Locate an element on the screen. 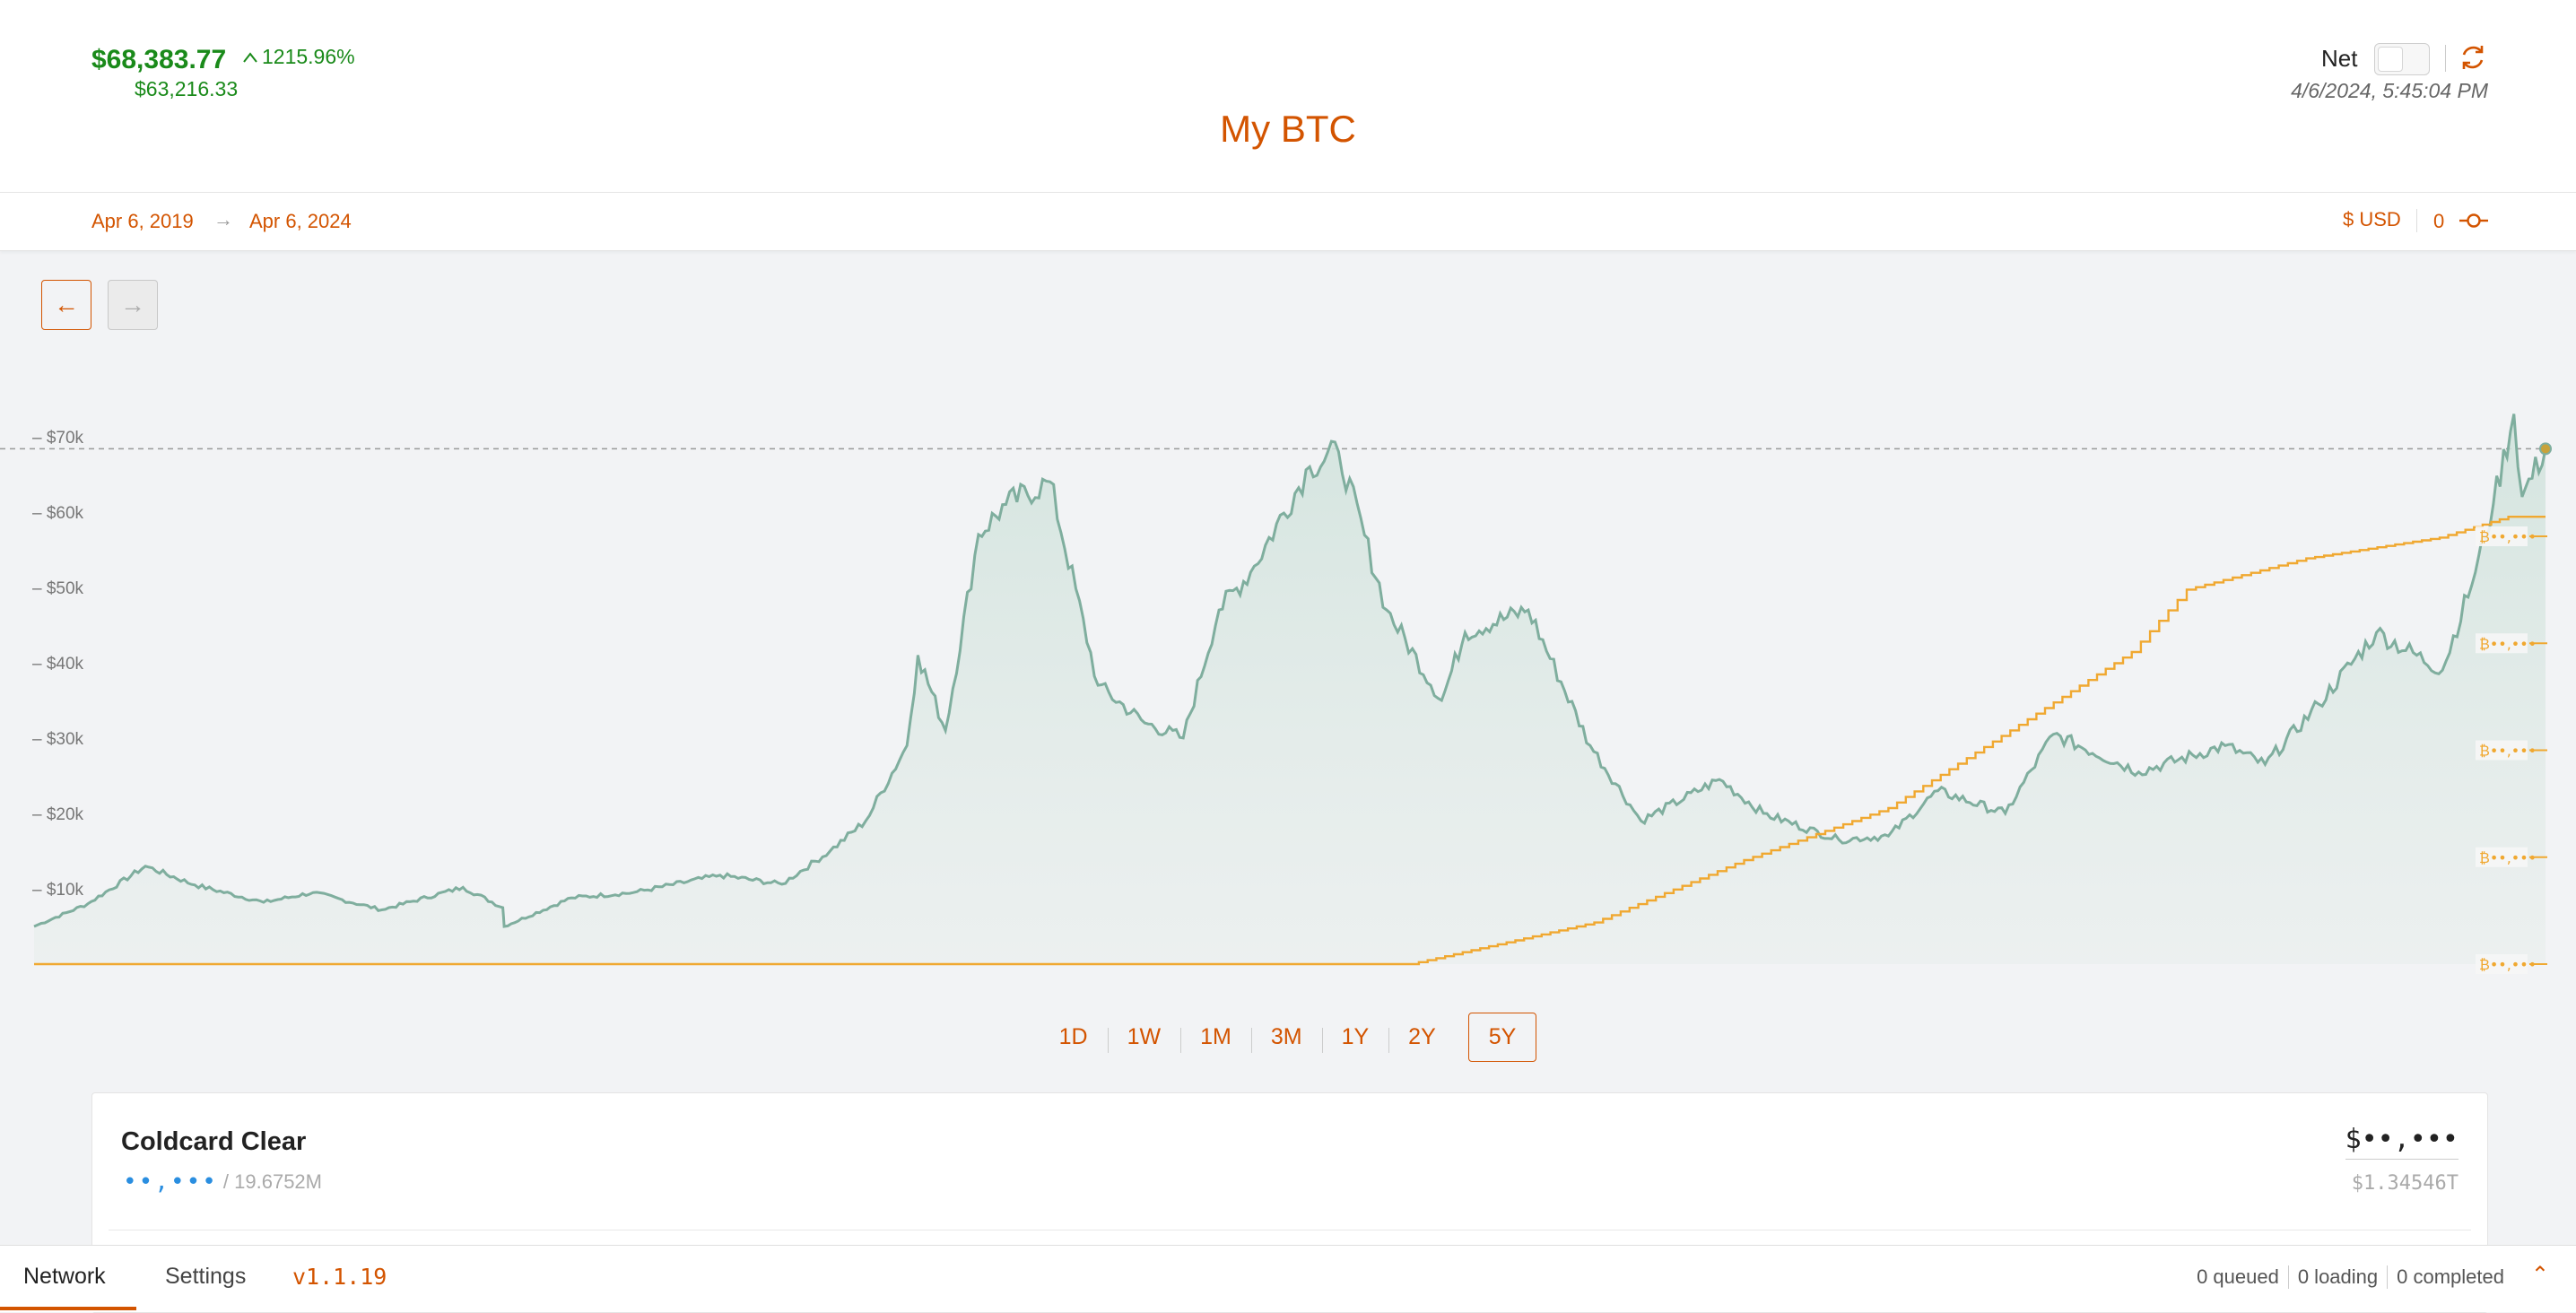 This screenshot has width=2576, height=1313. portfolio-value: $68,383.77 is located at coordinates (159, 59).